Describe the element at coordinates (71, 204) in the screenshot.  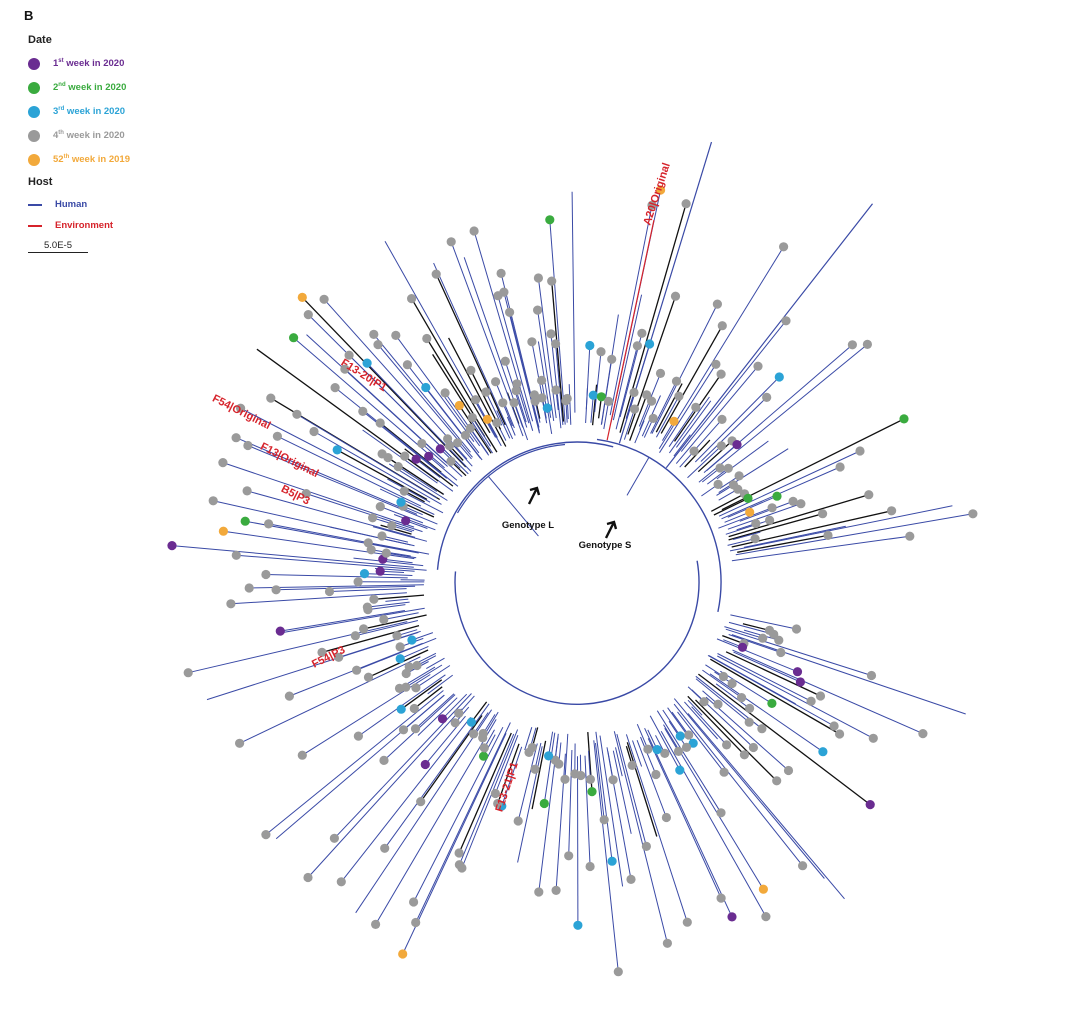
I see `legend-host-label: Human` at that location.